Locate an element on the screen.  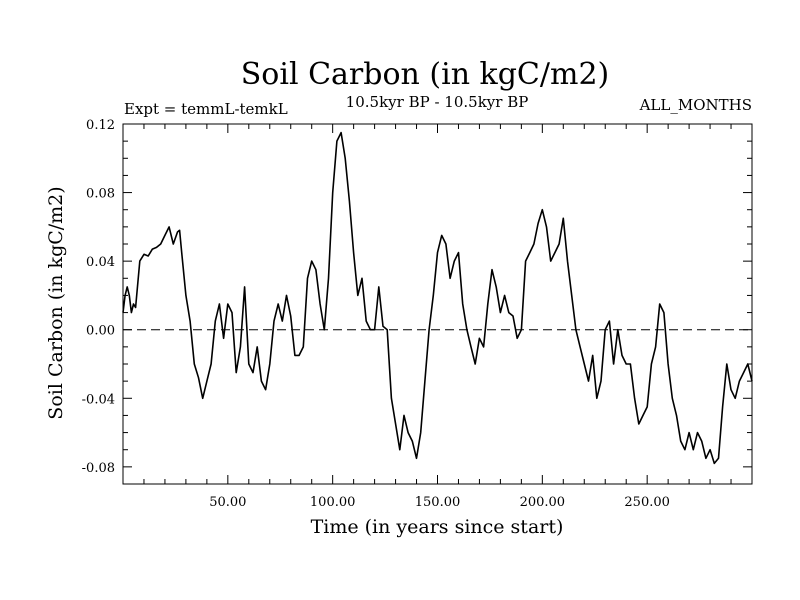
x-axis-label: Time (in years since start) is located at coordinates (437, 527).